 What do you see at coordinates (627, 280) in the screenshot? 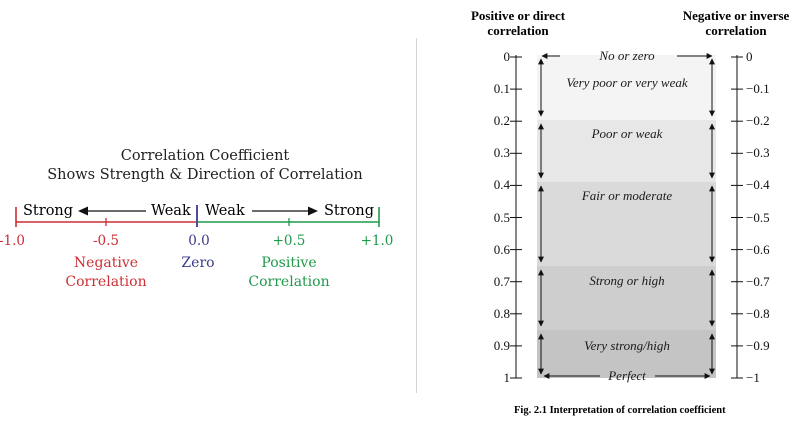
I see `band-label-strong: Strong or high` at bounding box center [627, 280].